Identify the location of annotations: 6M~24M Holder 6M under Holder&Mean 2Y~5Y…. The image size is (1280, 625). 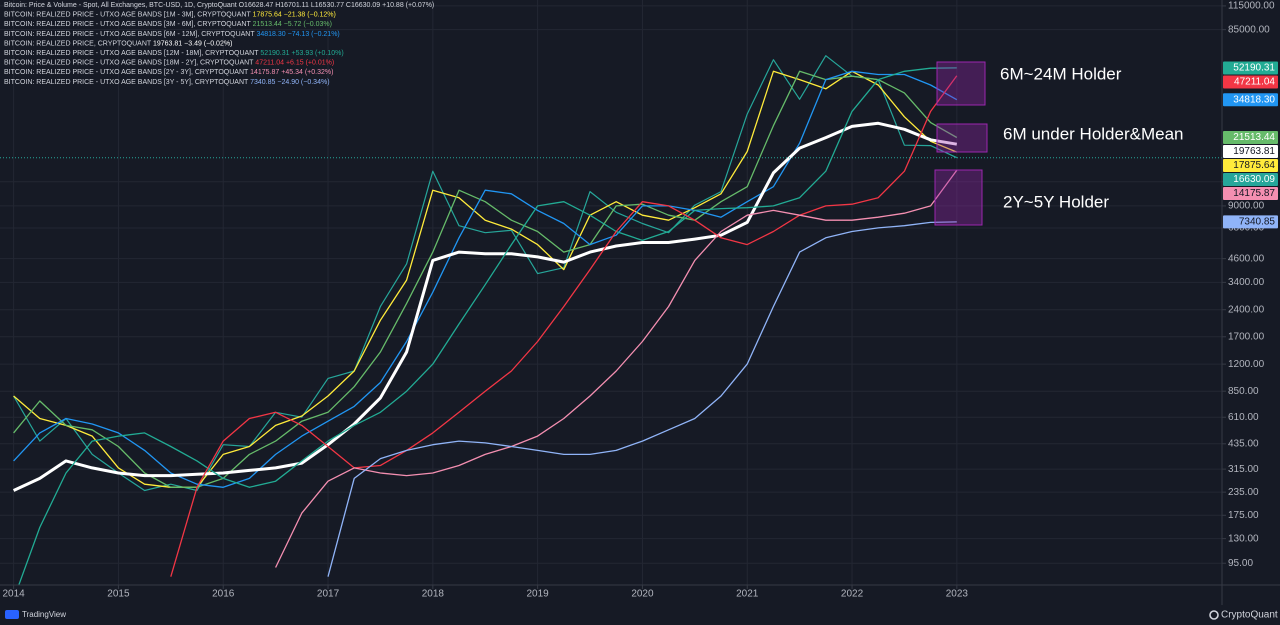
(1058, 143).